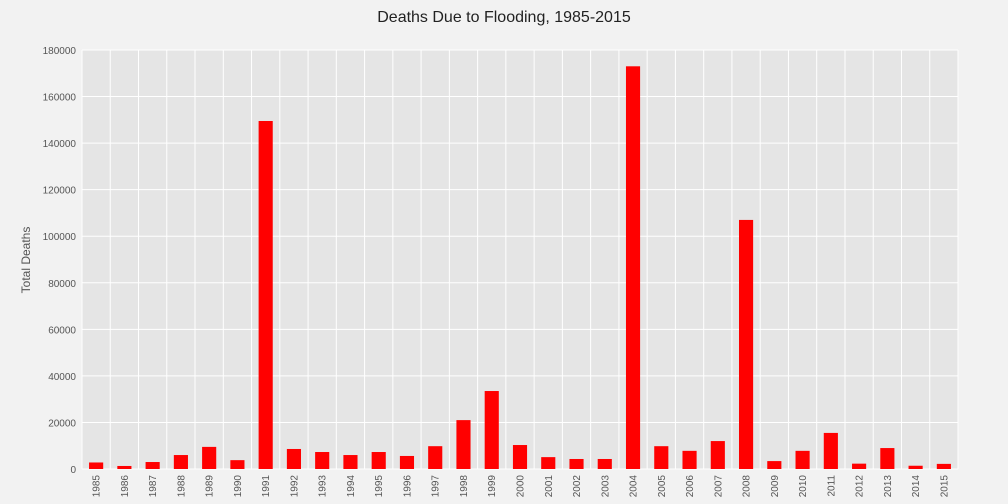 Image resolution: width=1008 pixels, height=504 pixels. What do you see at coordinates (604, 463) in the screenshot?
I see `bar-2003` at bounding box center [604, 463].